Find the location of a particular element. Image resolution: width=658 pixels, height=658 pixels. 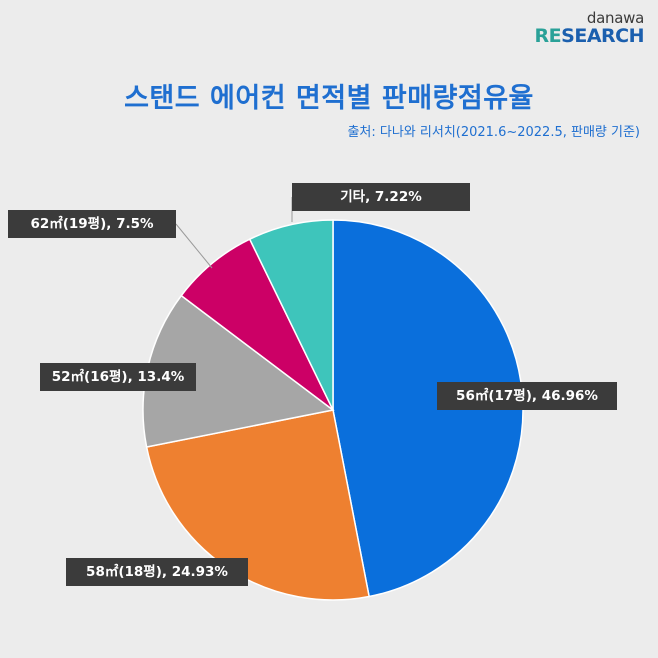

chart-title: 스탠드 에어컨 면적별 판매량점유율 is located at coordinates (329, 98).